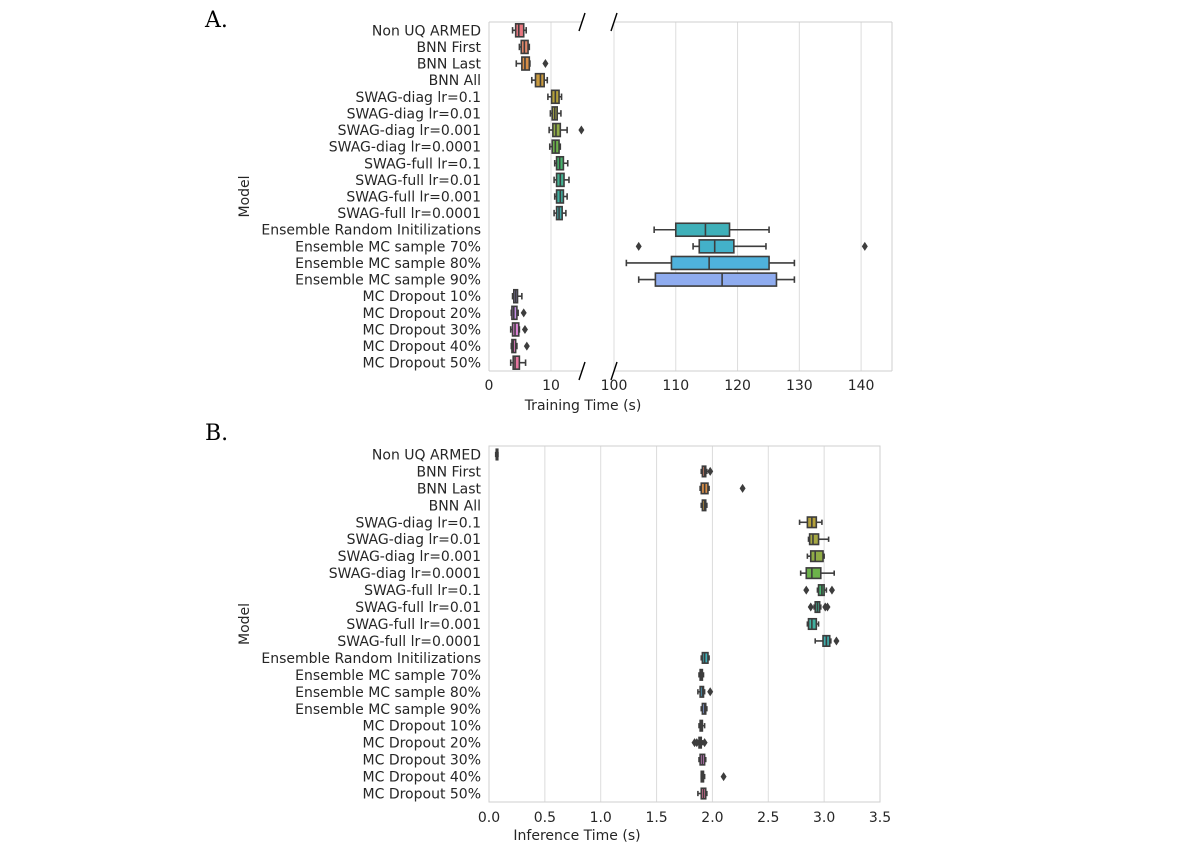 The width and height of the screenshot is (1196, 855). I want to click on b-swag-diag-lr-0-01-box, so click(814, 539).